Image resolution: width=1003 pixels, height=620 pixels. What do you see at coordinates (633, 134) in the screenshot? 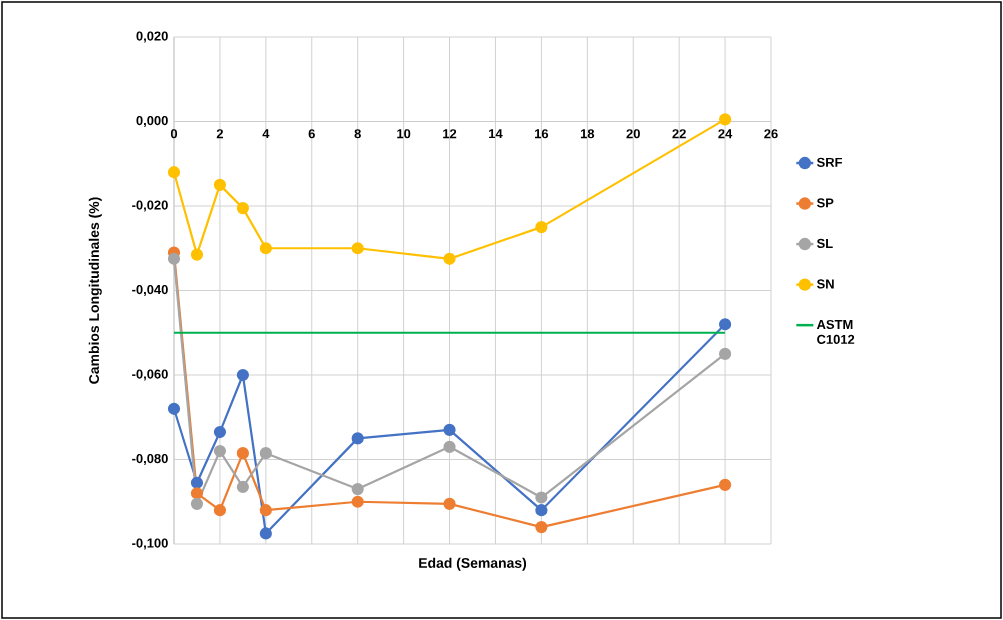
I see `x-tick-label: 20` at bounding box center [633, 134].